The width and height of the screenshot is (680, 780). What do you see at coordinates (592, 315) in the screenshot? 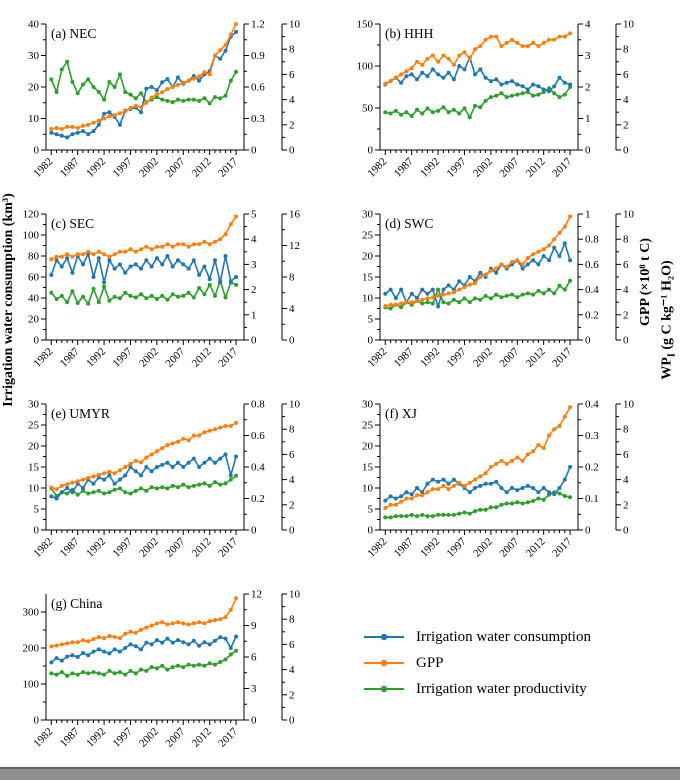
I see `svg-text: 0.2` at bounding box center [592, 315].